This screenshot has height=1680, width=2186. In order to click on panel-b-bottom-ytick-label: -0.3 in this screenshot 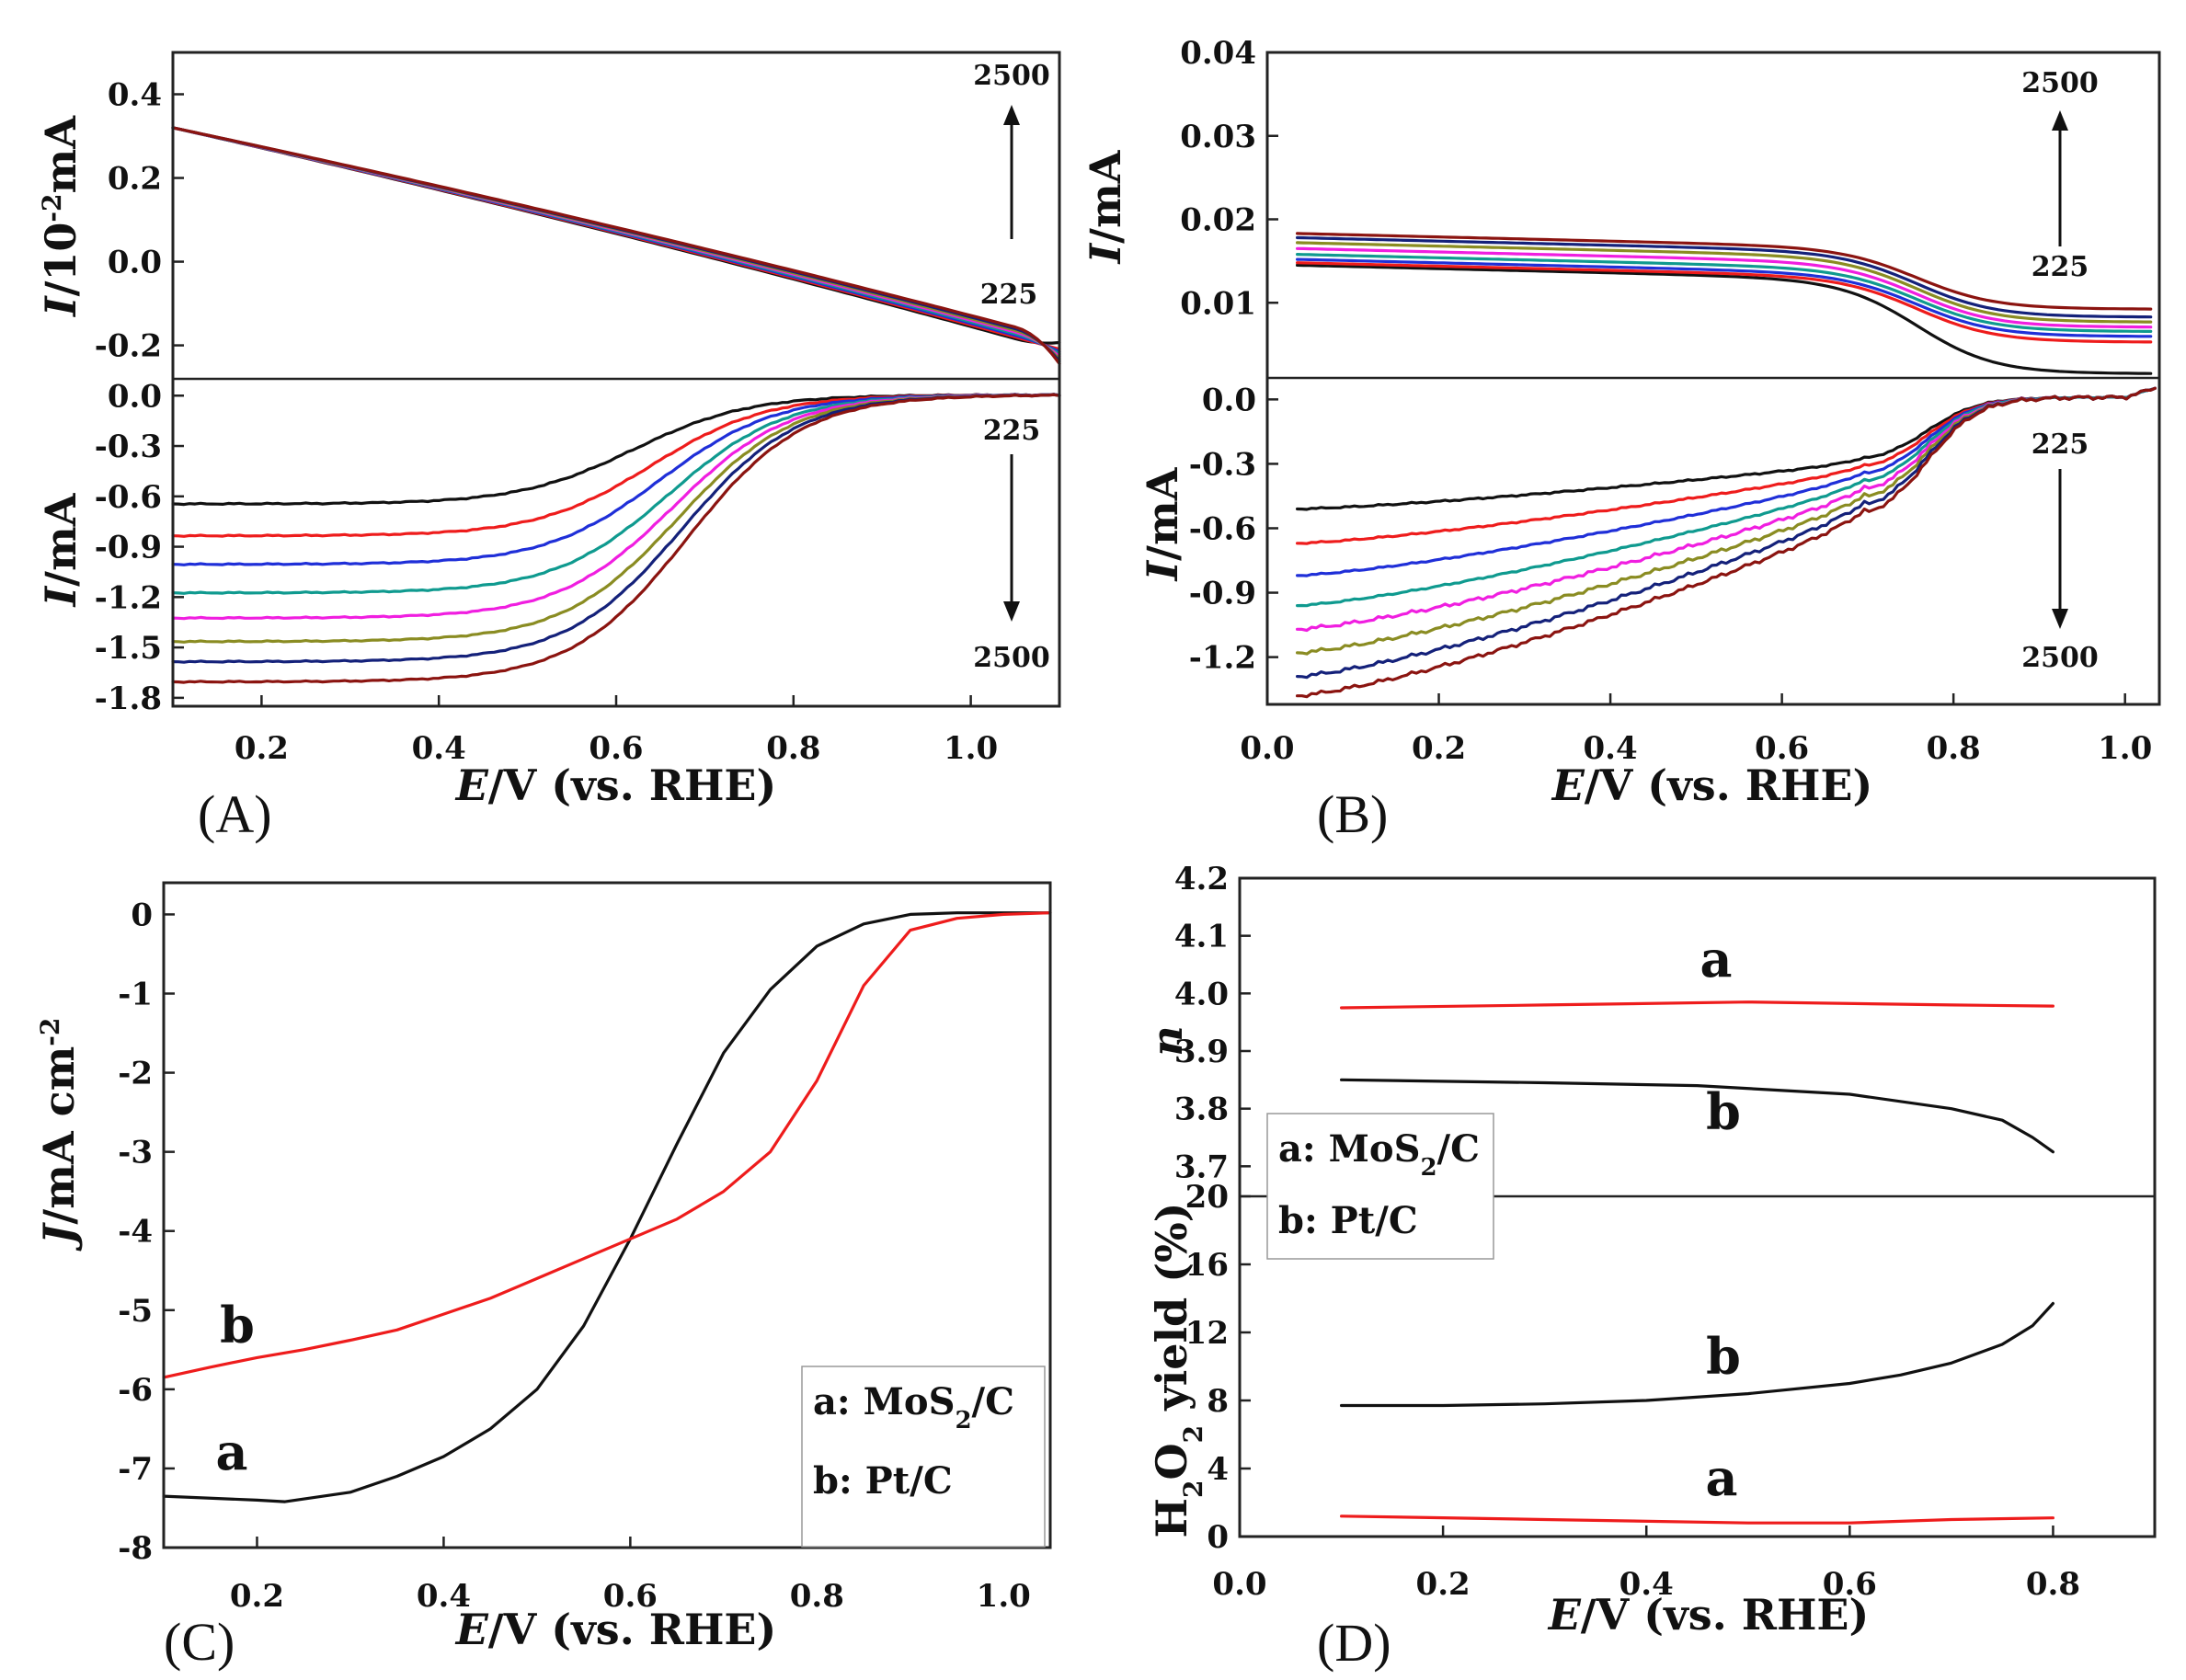, I will do `click(1223, 464)`.